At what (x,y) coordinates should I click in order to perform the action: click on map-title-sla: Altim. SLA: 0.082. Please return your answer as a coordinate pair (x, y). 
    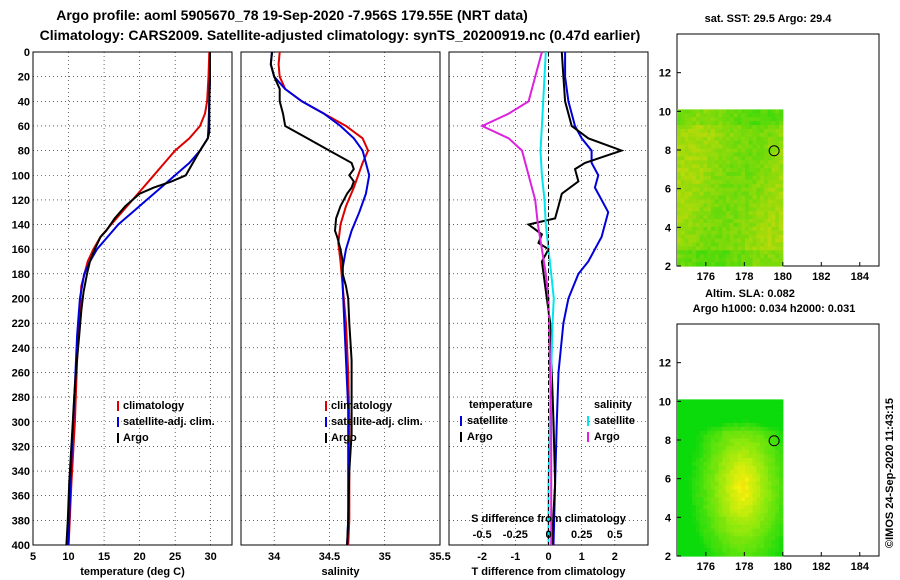
    Looking at the image, I should click on (750, 294).